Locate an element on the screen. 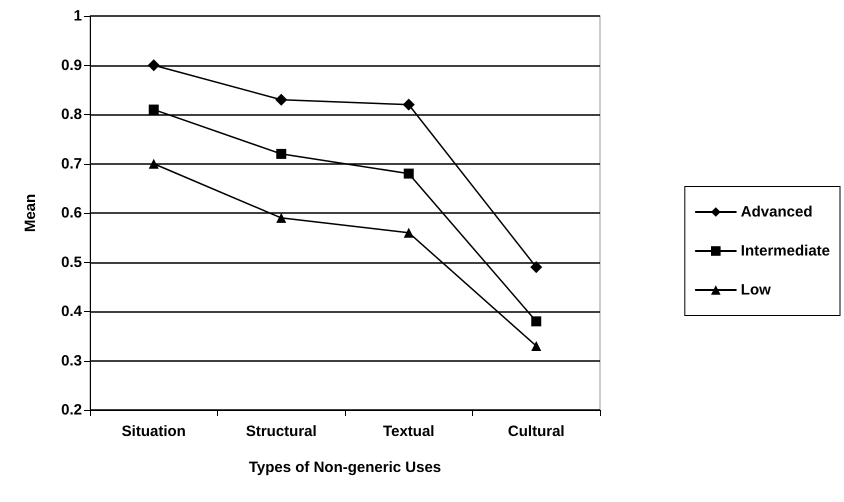  y-tick-label: 0.3 is located at coordinates (71, 361).